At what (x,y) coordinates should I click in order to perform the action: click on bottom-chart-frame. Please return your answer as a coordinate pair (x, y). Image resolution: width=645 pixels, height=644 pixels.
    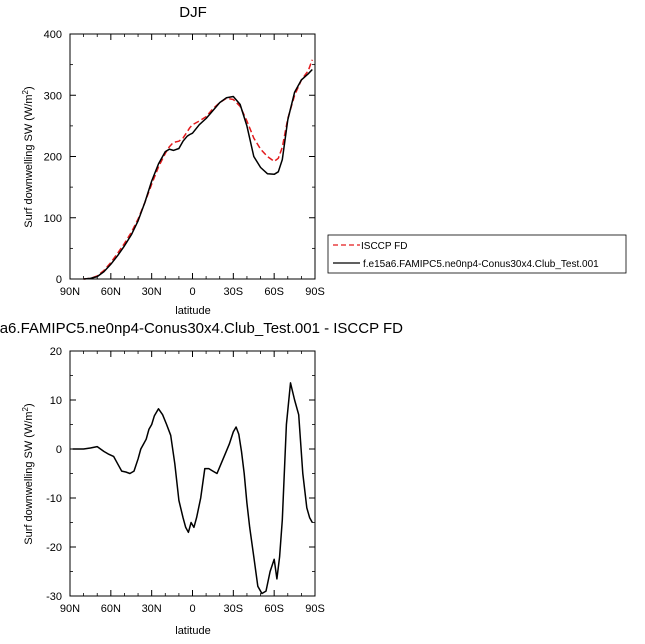
    Looking at the image, I should click on (192, 473).